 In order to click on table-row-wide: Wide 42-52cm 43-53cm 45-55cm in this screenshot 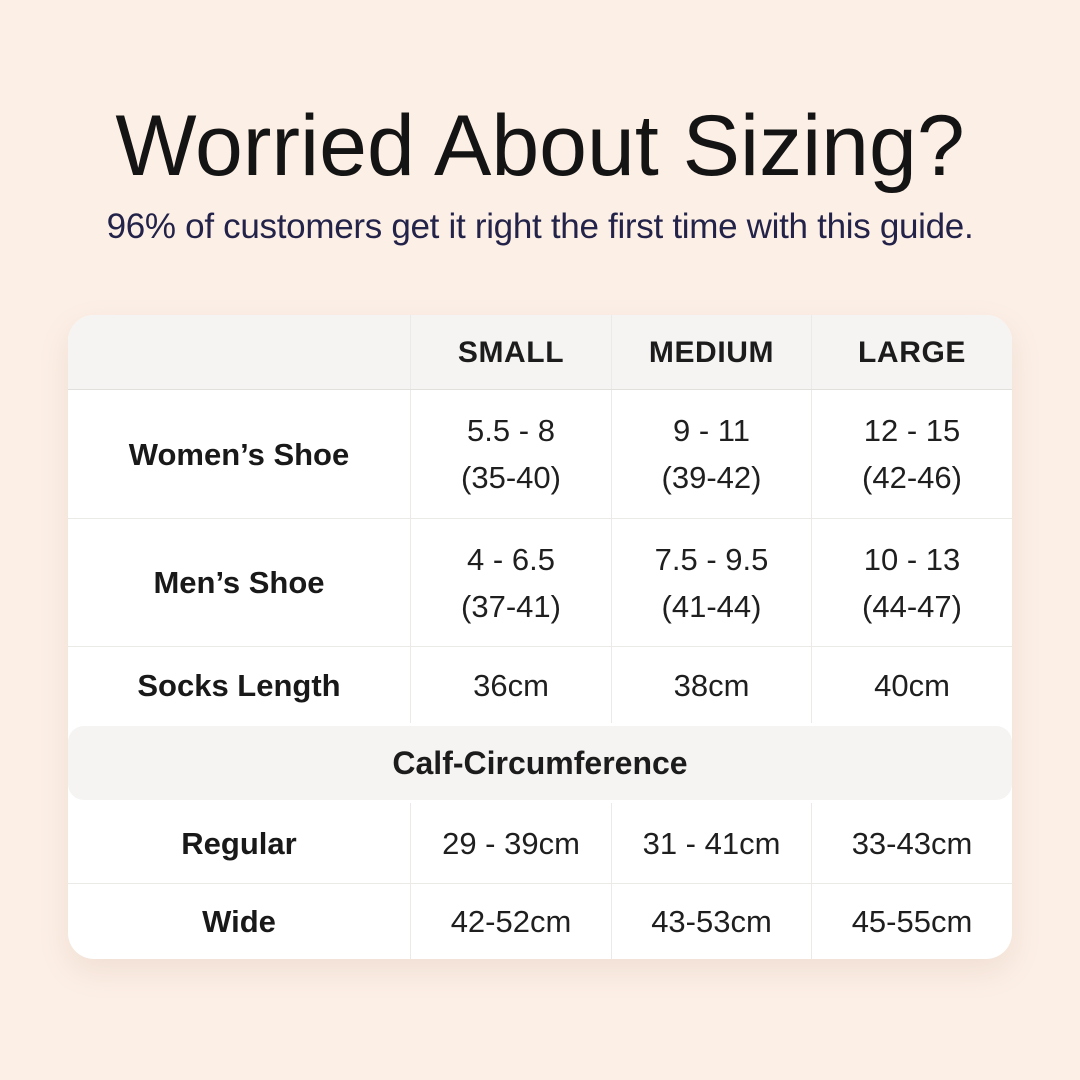, I will do `click(540, 921)`.